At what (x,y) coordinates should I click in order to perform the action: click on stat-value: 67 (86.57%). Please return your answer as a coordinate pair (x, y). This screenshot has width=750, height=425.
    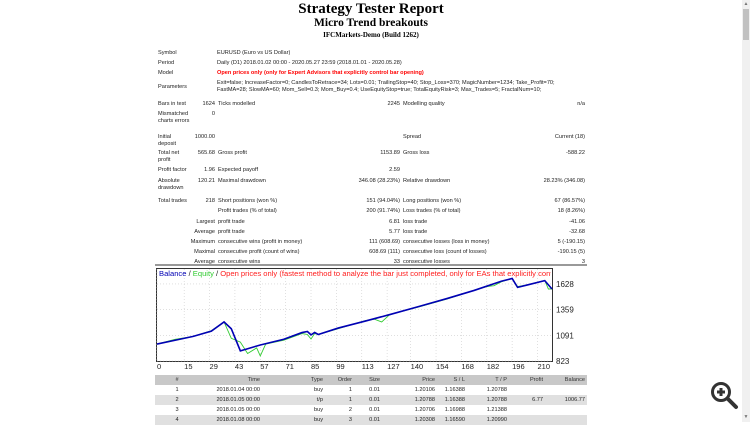
    Looking at the image, I should click on (569, 201).